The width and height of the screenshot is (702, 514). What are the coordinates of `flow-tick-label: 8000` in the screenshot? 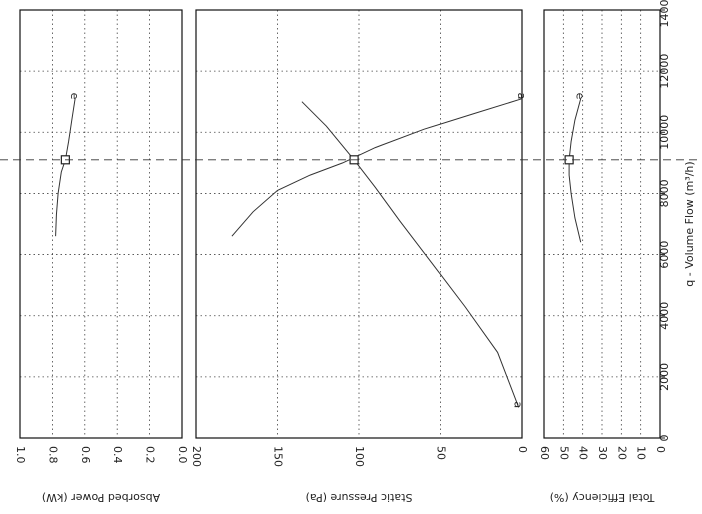 It's located at (664, 193).